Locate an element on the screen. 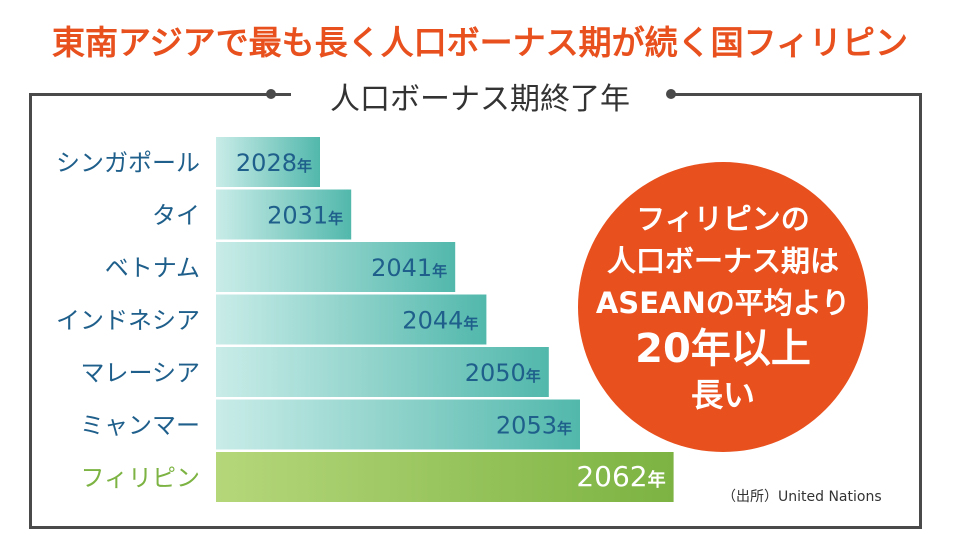 This screenshot has height=557, width=960. category-label-5: ミャンマー is located at coordinates (140, 426).